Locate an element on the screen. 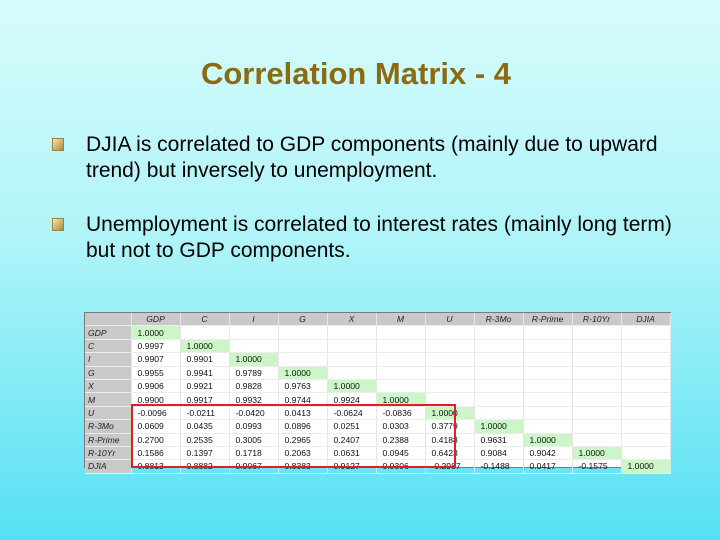 The width and height of the screenshot is (720, 540). table-row: C 0.9997 1.0000 is located at coordinates (378, 346).